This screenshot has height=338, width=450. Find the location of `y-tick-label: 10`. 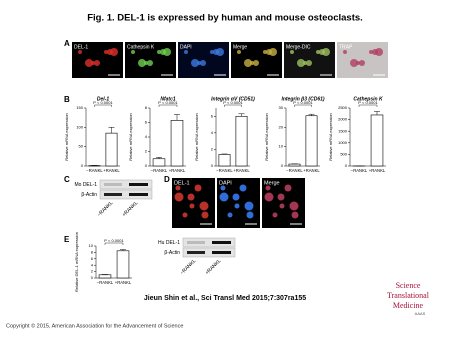

y-tick-label: 10 is located at coordinates (281, 146).